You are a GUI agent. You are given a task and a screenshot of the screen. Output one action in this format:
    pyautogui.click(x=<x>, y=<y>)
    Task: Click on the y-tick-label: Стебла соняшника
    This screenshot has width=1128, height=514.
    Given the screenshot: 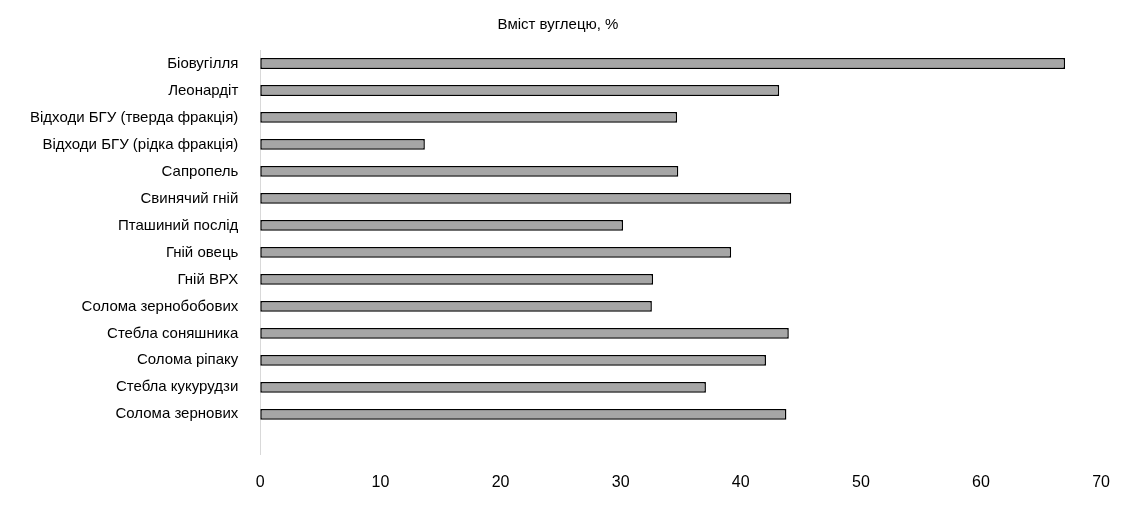 What is the action you would take?
    pyautogui.click(x=173, y=332)
    